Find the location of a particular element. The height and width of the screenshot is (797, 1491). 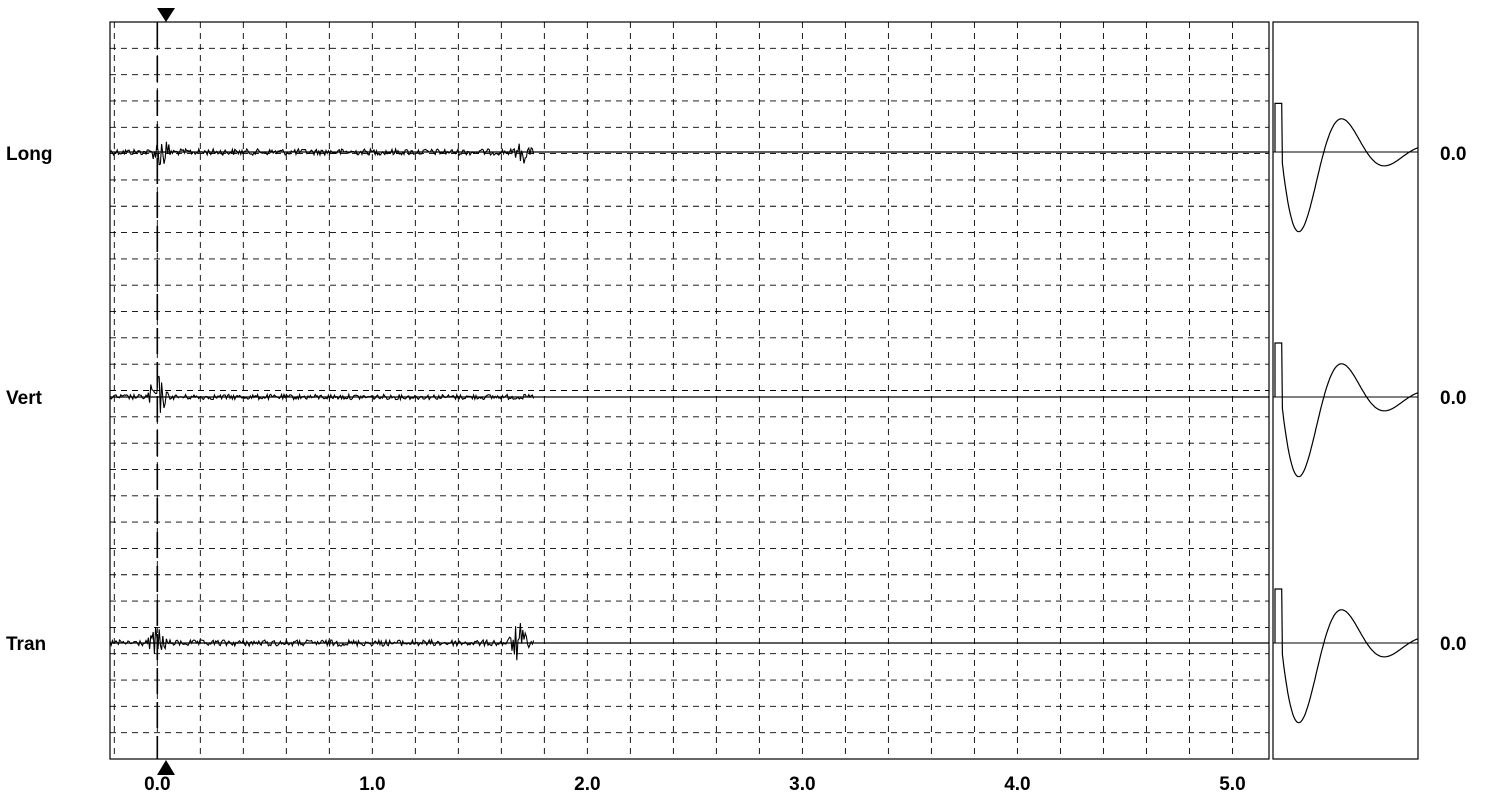

signal-trace-tran is located at coordinates (322, 642).